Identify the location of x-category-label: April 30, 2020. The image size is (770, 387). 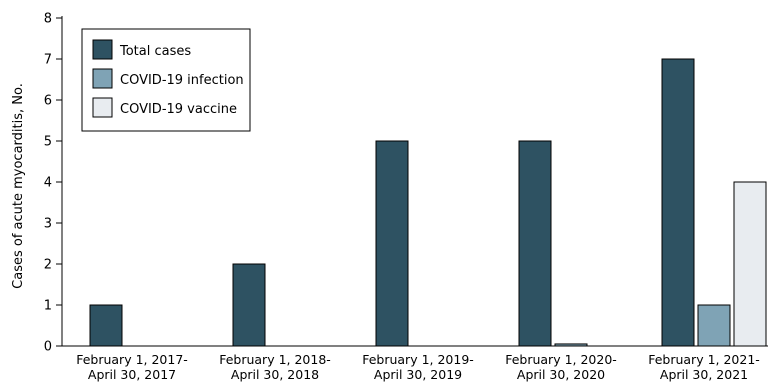
(561, 374).